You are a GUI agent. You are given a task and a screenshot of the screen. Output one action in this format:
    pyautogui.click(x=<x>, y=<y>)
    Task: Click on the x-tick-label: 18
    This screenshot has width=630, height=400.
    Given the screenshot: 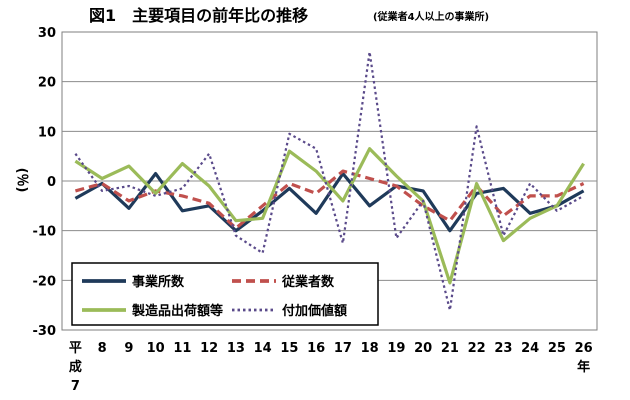 What is the action you would take?
    pyautogui.click(x=370, y=348)
    